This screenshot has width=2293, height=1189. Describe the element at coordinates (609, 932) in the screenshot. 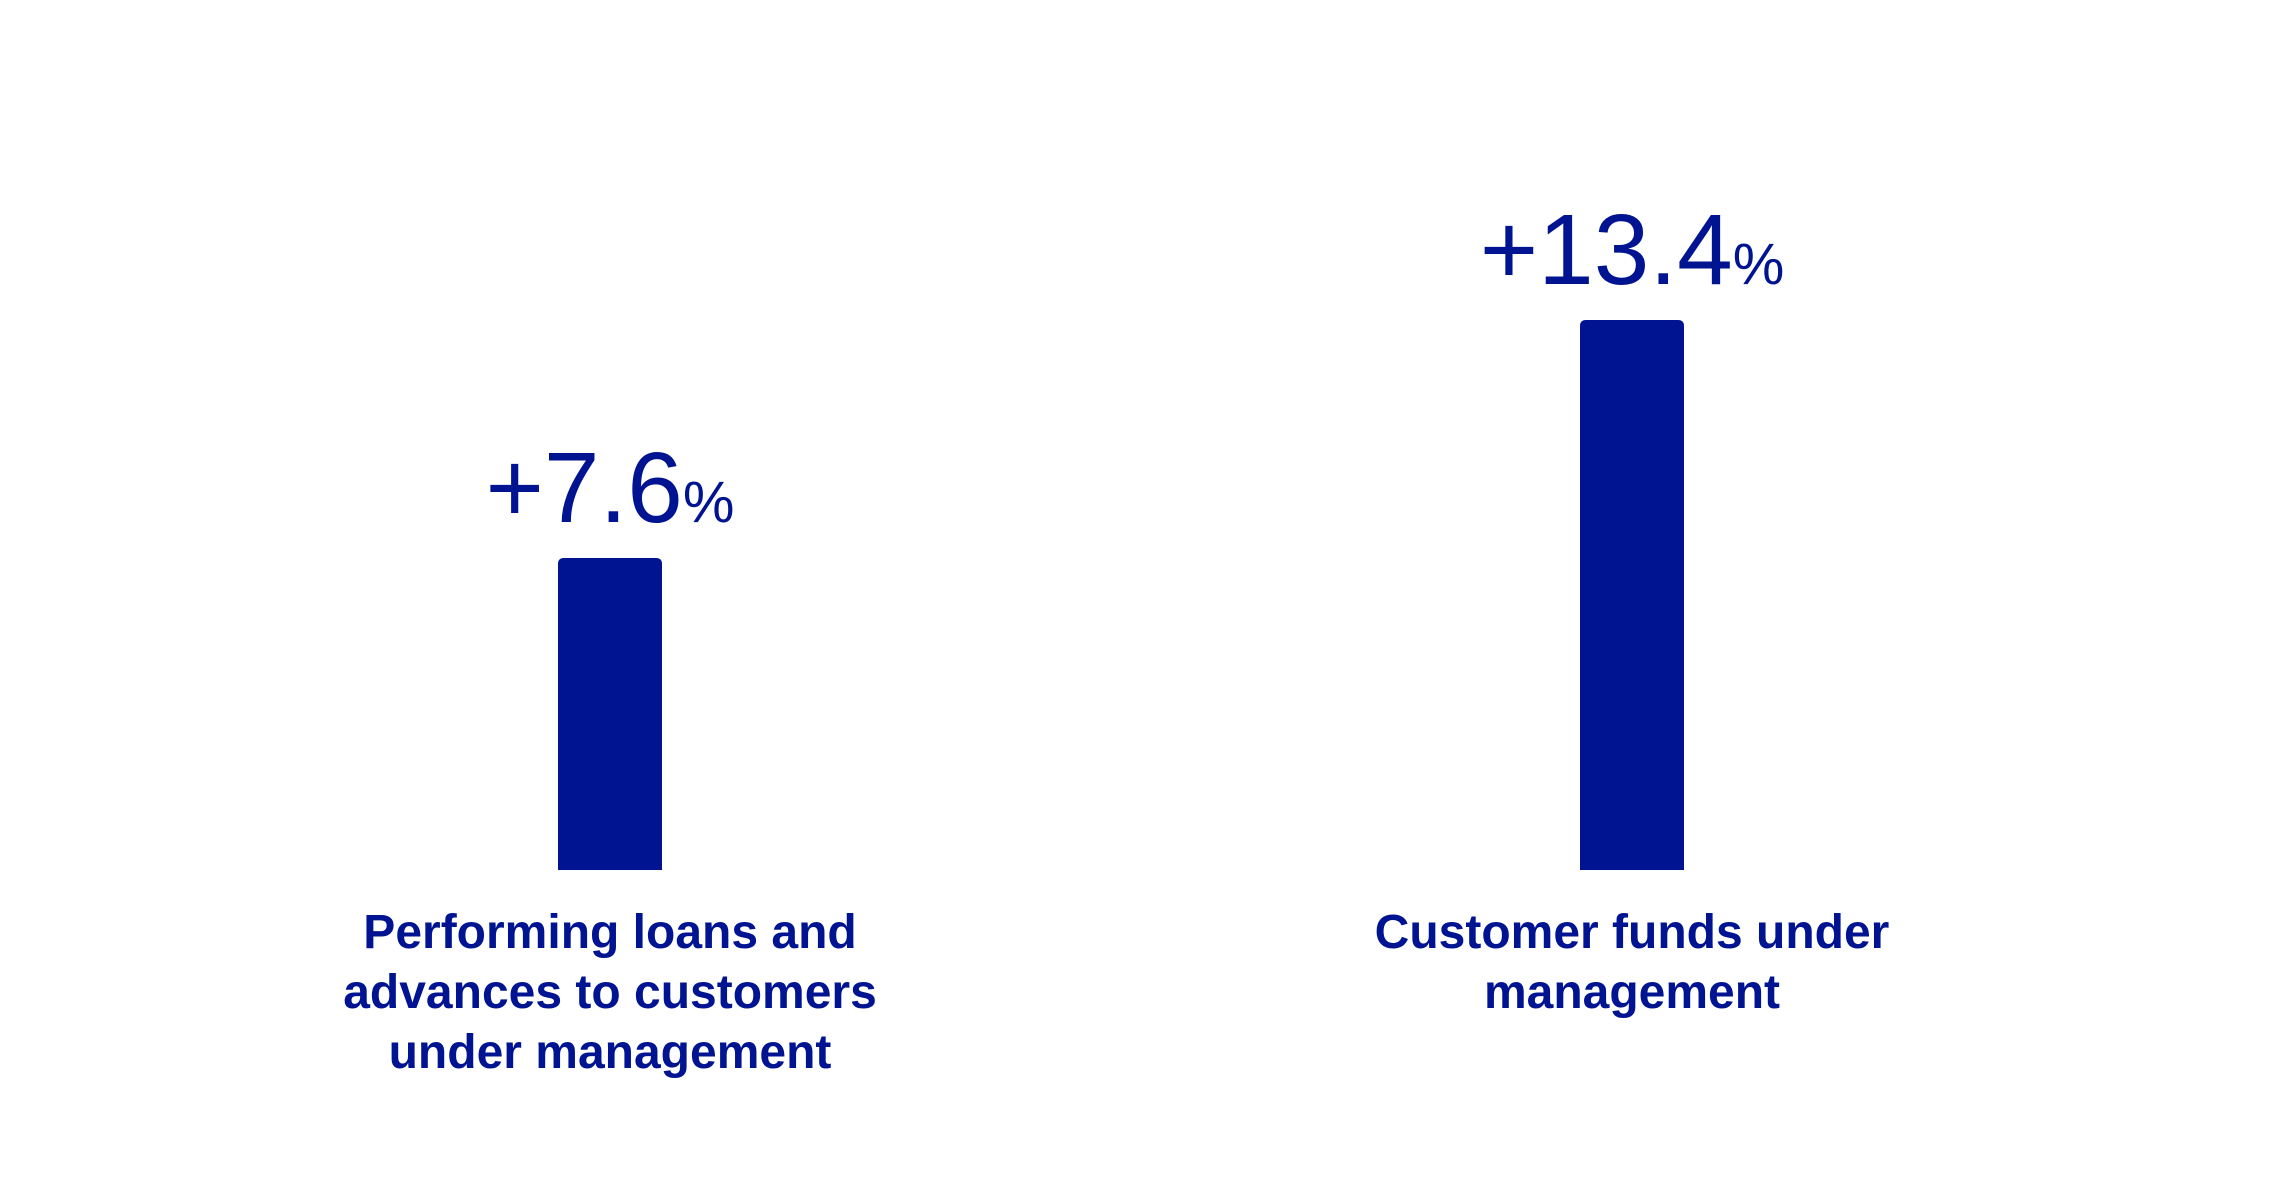

I see `category-label-line: Performing loans and` at that location.